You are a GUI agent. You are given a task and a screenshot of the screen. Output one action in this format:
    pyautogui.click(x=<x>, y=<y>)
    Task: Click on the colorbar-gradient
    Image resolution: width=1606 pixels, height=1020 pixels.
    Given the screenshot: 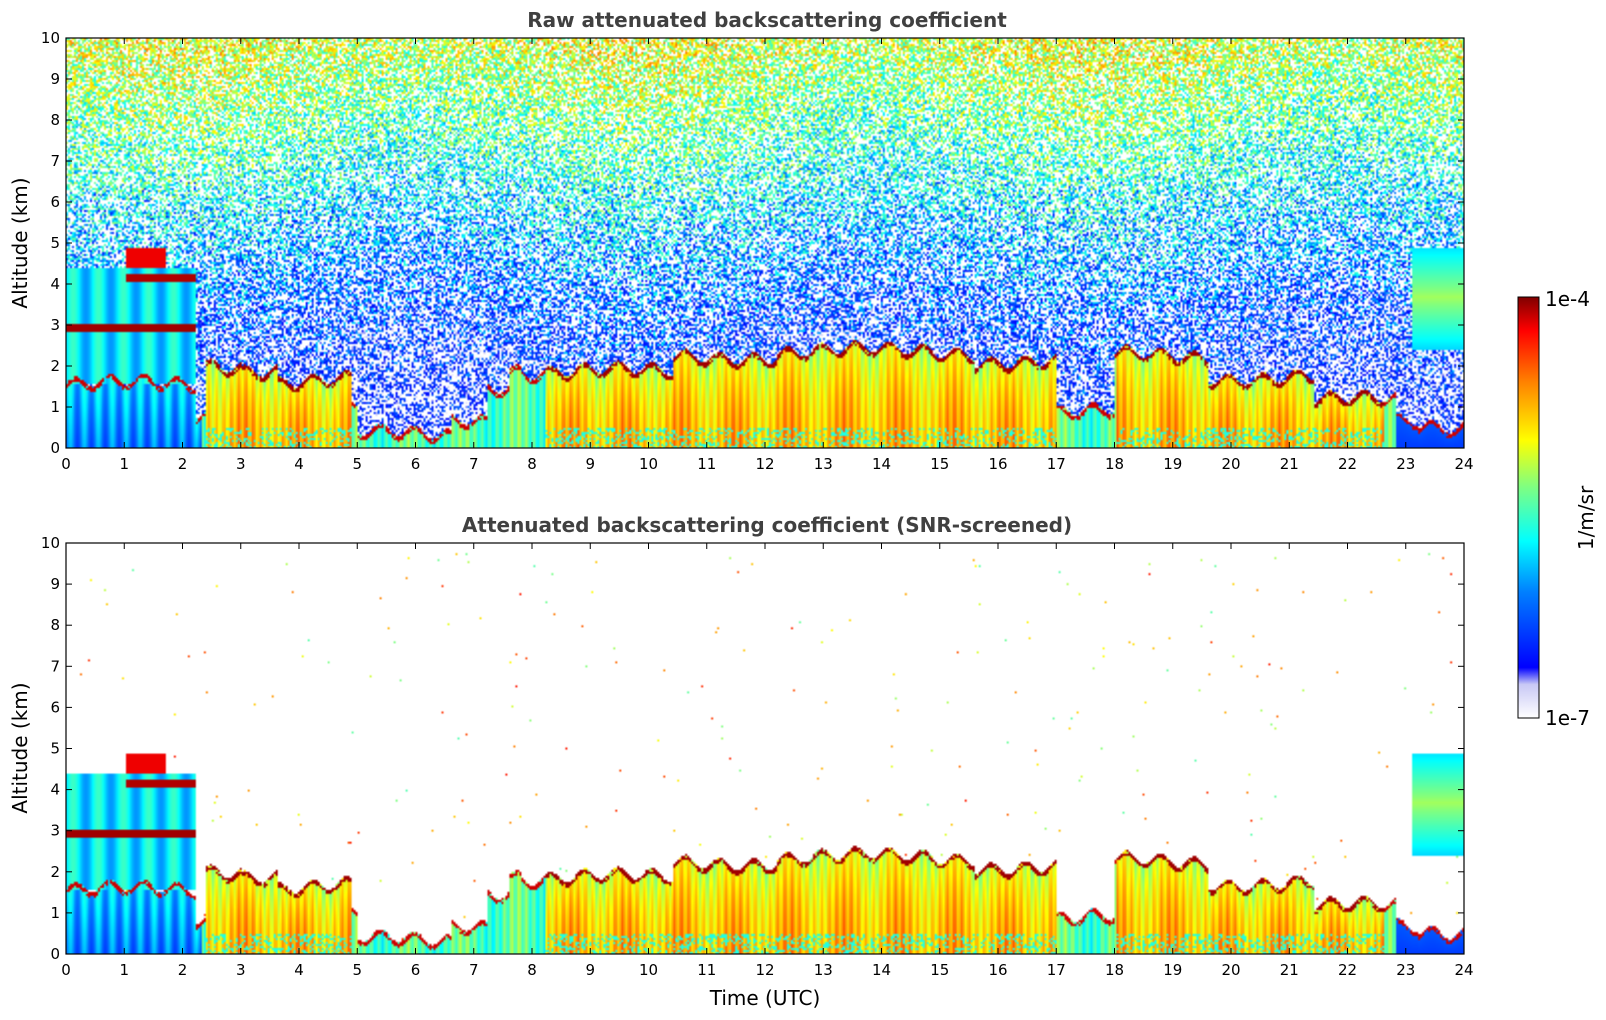 What is the action you would take?
    pyautogui.click(x=1528, y=507)
    